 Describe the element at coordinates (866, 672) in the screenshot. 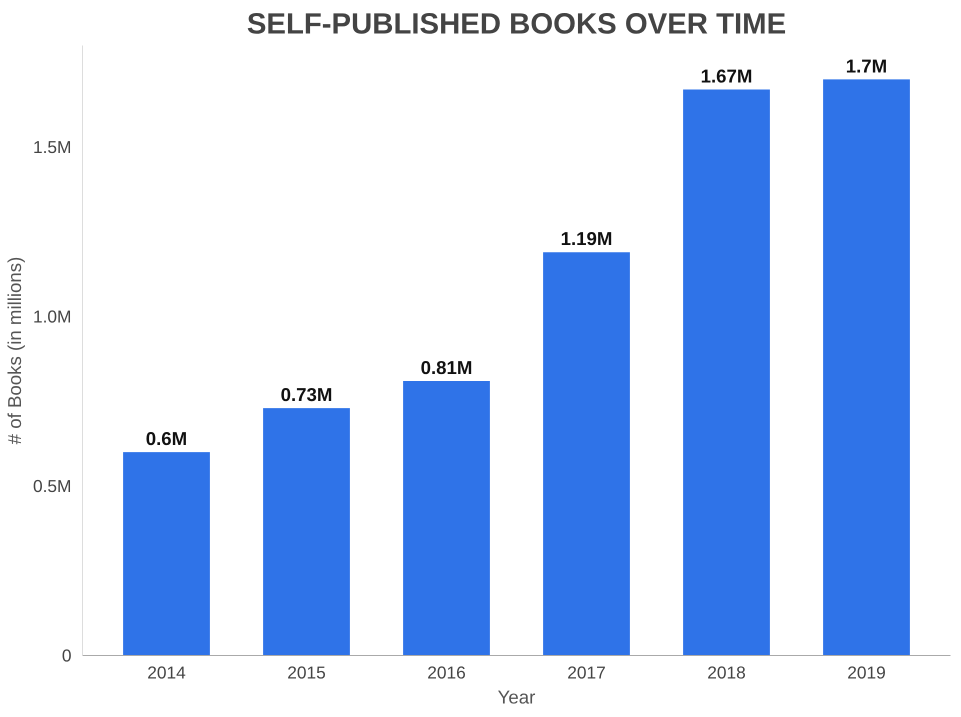

I see `x-tick-label: 2019` at that location.